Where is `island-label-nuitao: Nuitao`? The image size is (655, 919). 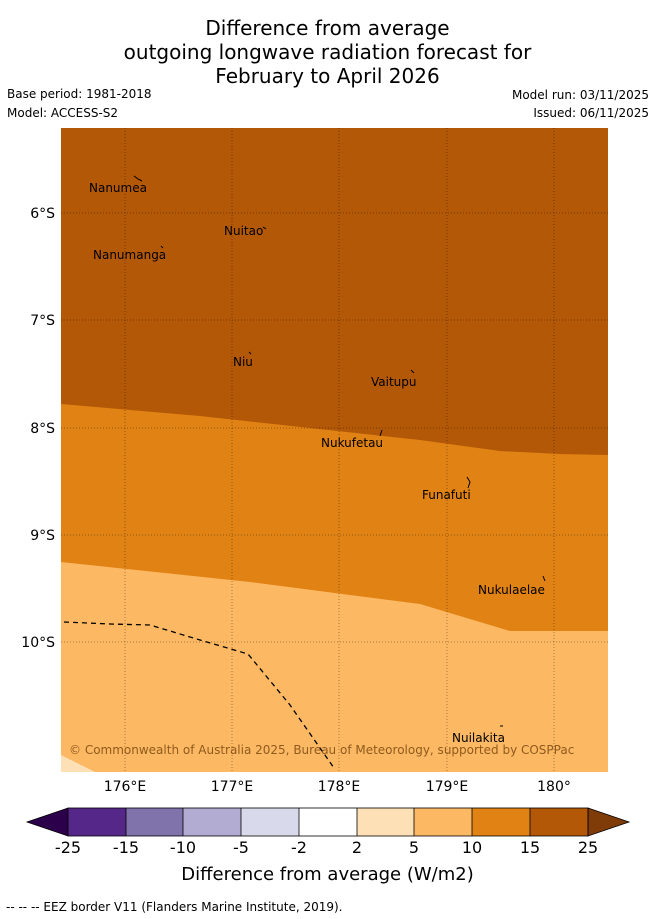 island-label-nuitao: Nuitao is located at coordinates (243, 231).